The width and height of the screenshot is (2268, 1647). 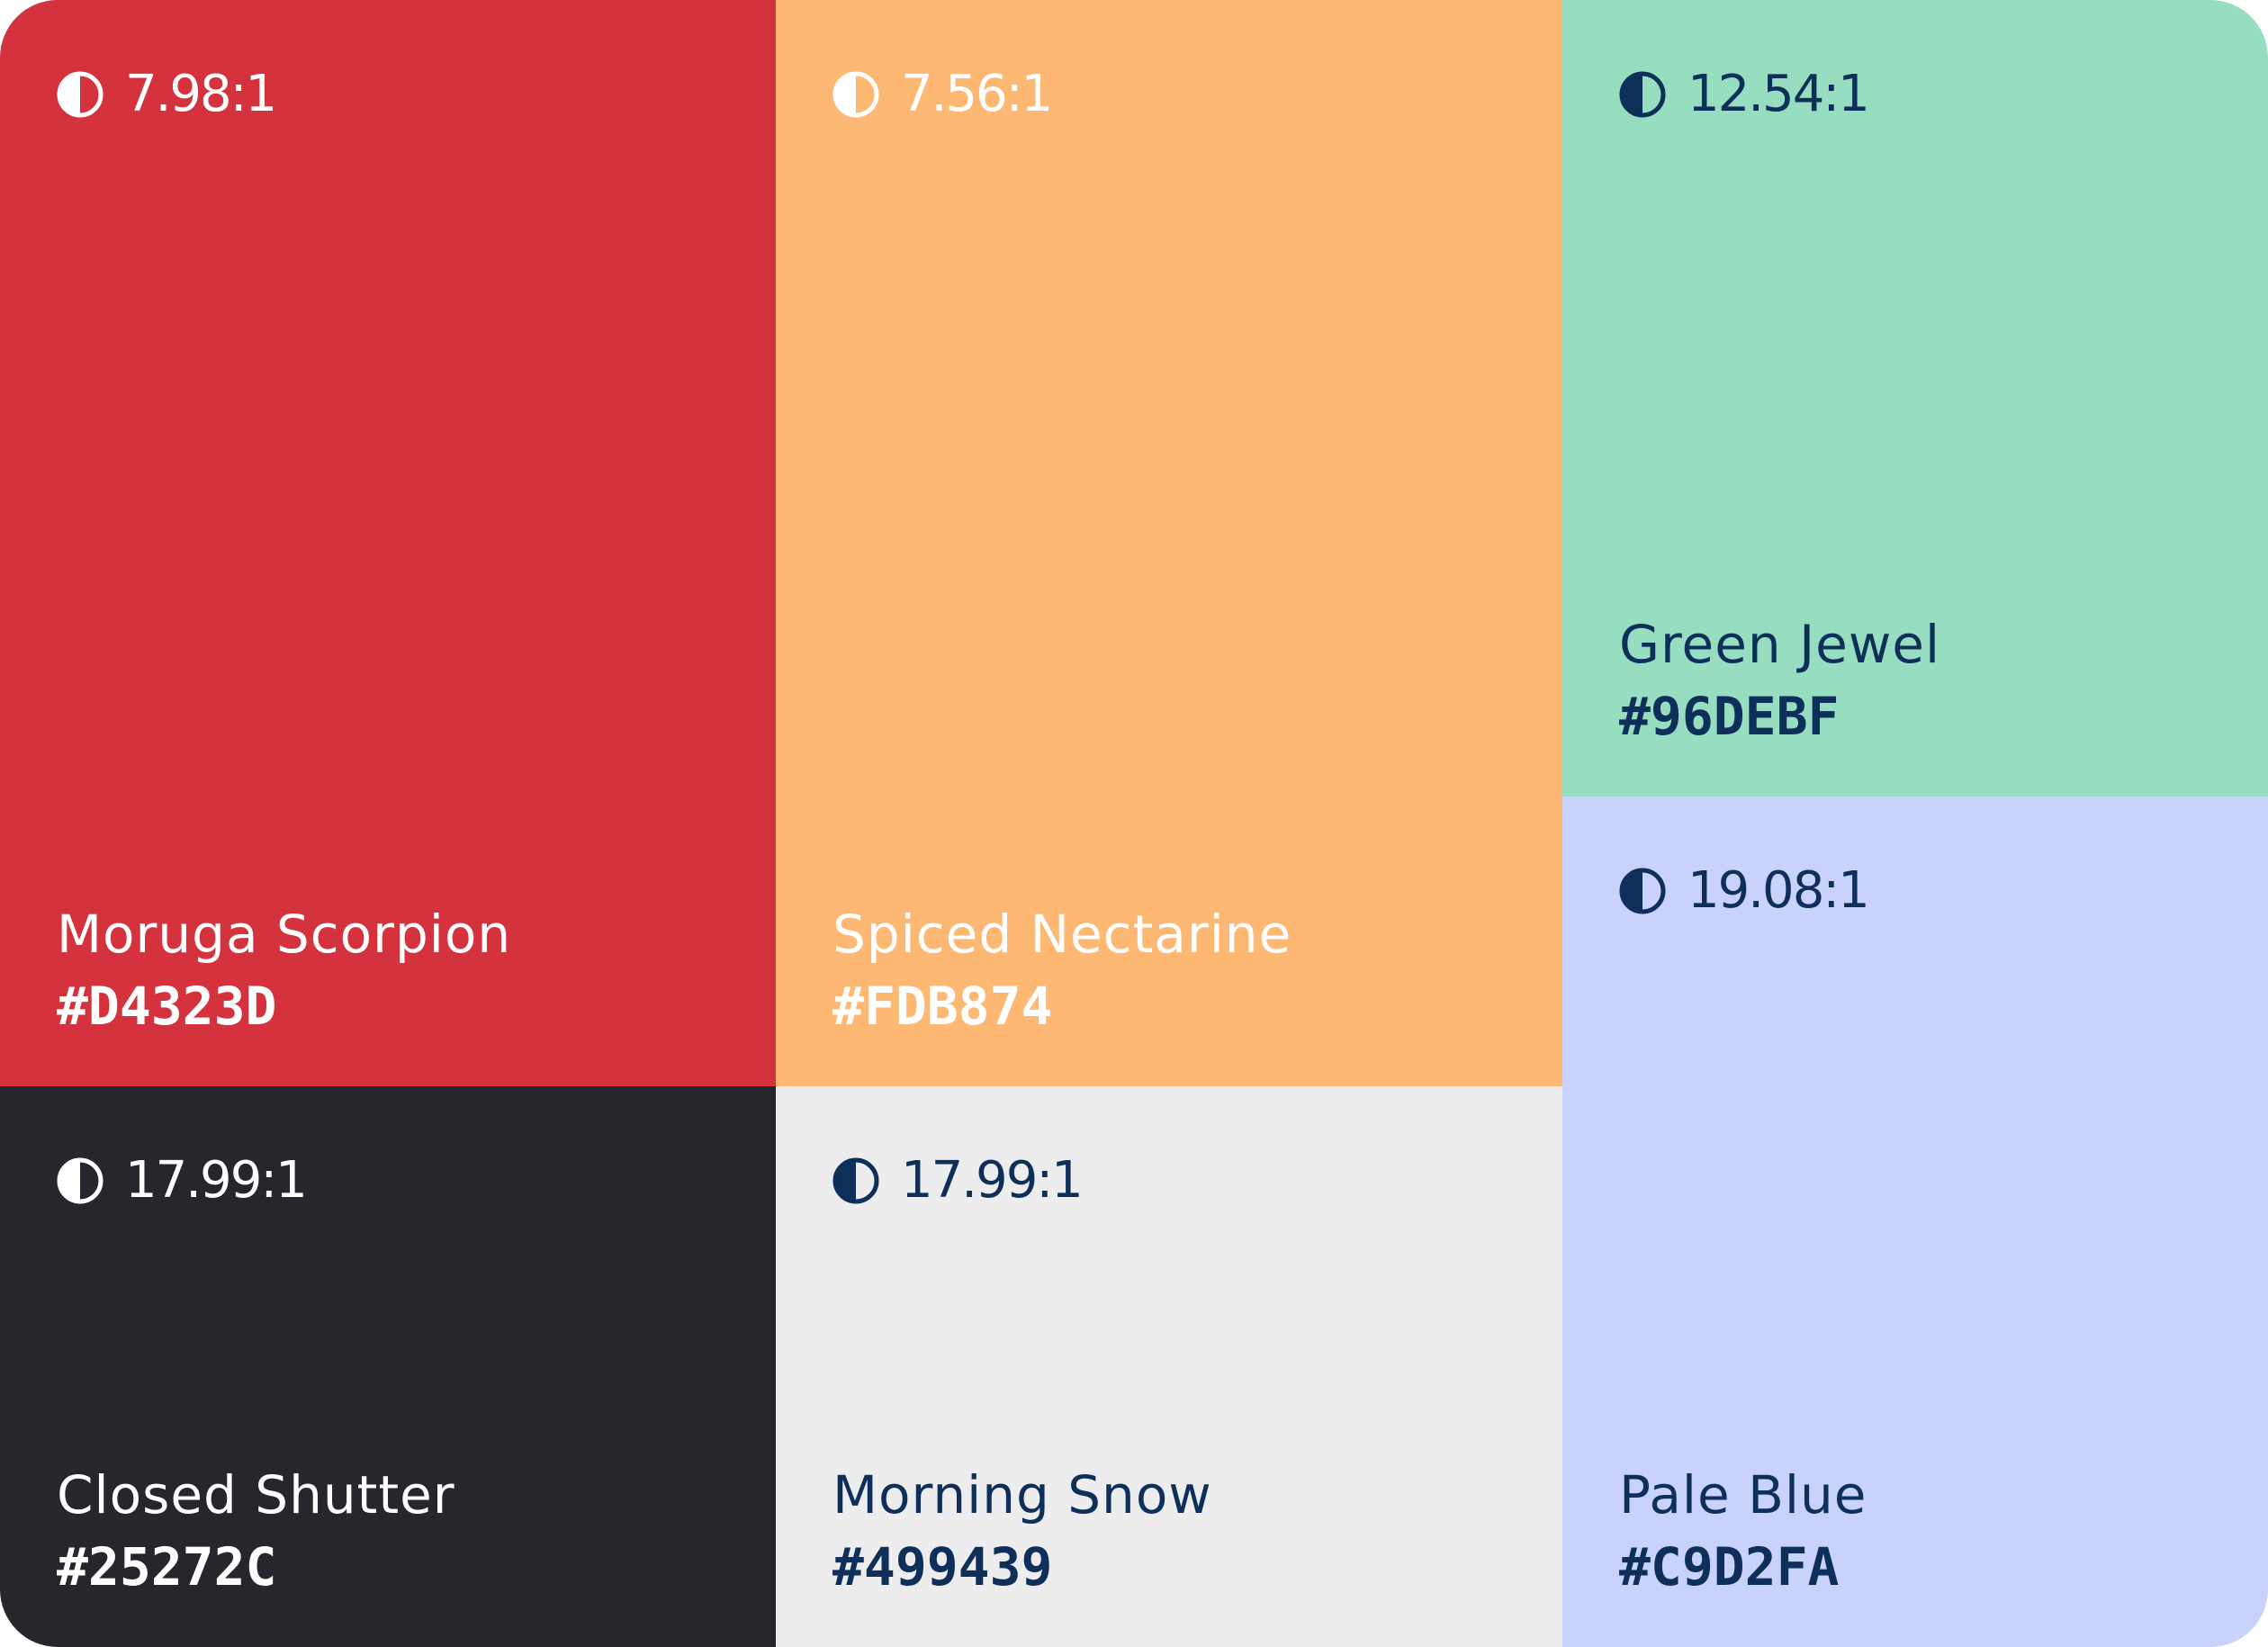 I want to click on contrast-ratio-value: 12.54:1, so click(x=1779, y=94).